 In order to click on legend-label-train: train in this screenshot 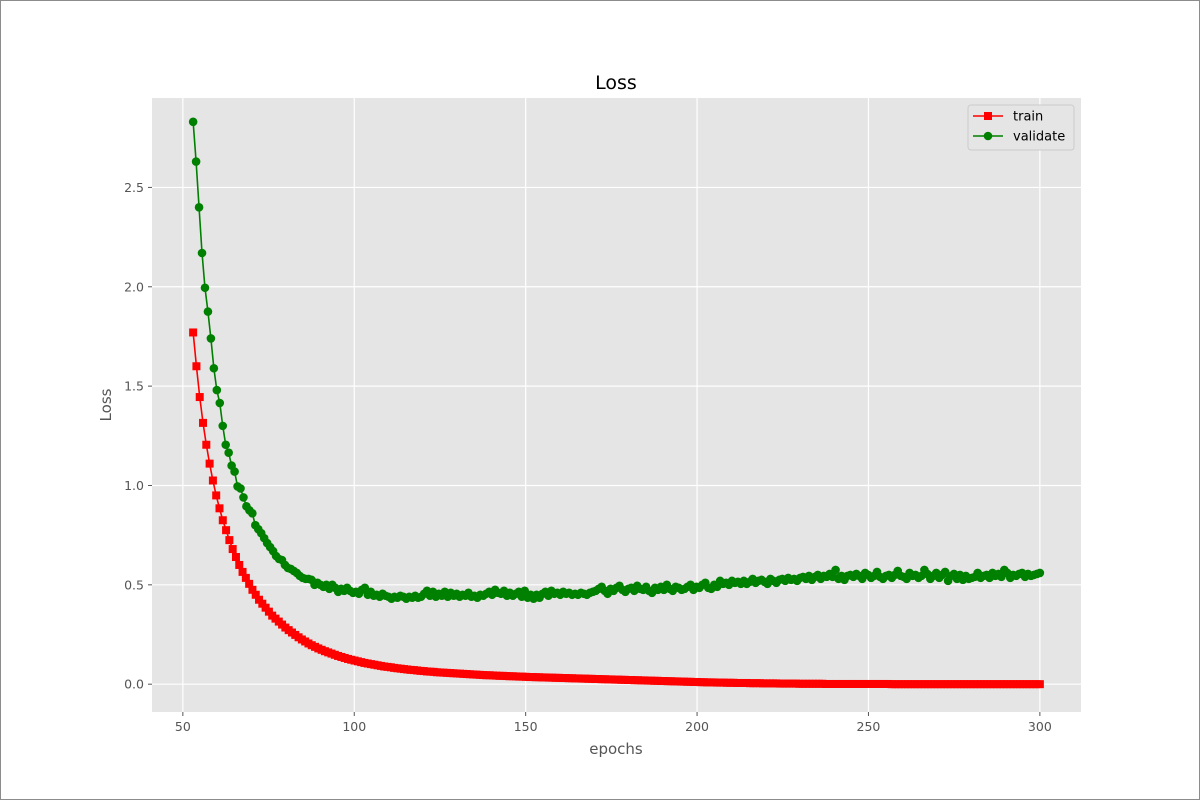, I will do `click(1028, 117)`.